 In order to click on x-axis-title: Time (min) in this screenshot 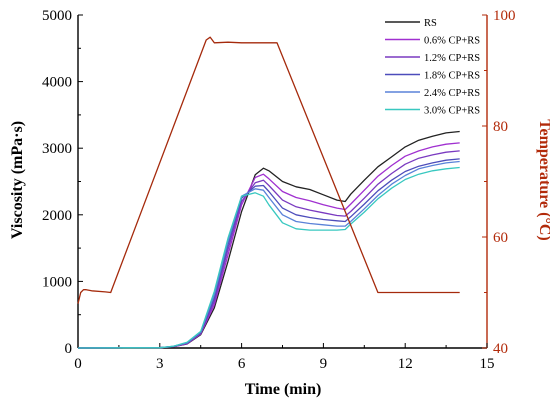, I will do `click(283, 389)`.